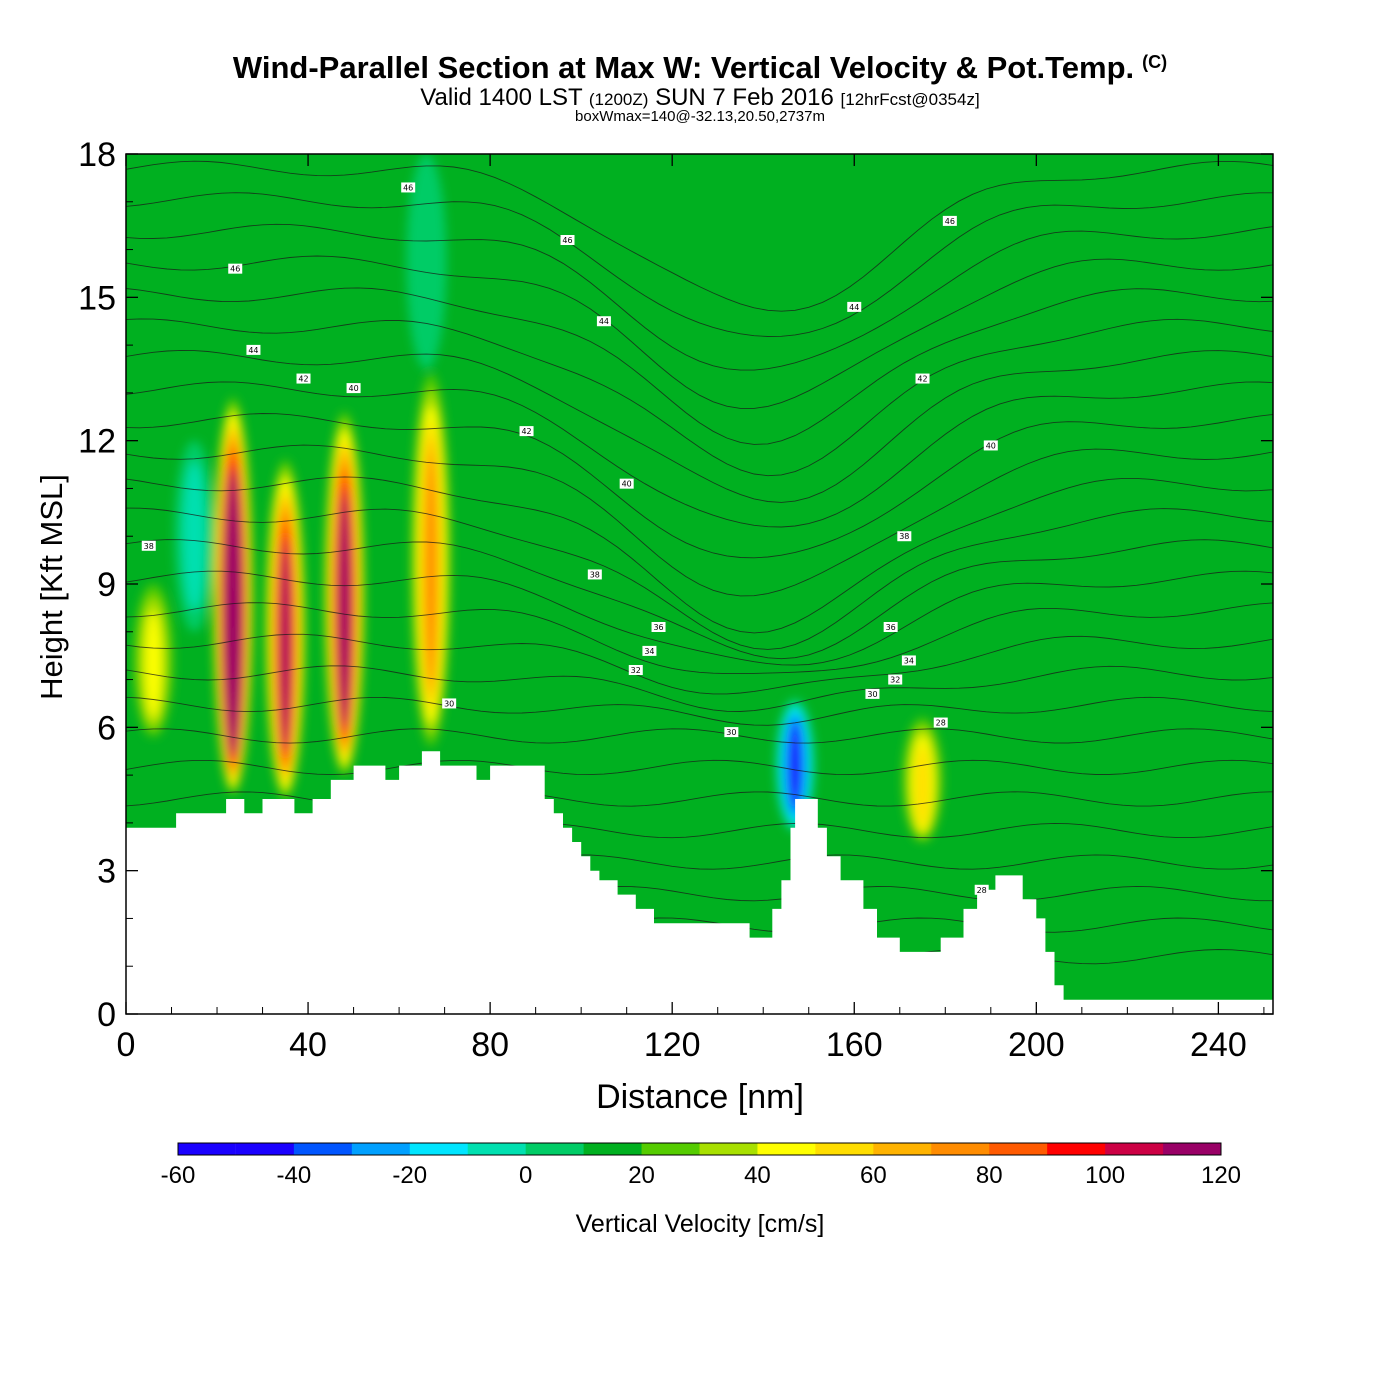 The height and width of the screenshot is (1400, 1400). I want to click on y-tick-label: 9, so click(106, 585).